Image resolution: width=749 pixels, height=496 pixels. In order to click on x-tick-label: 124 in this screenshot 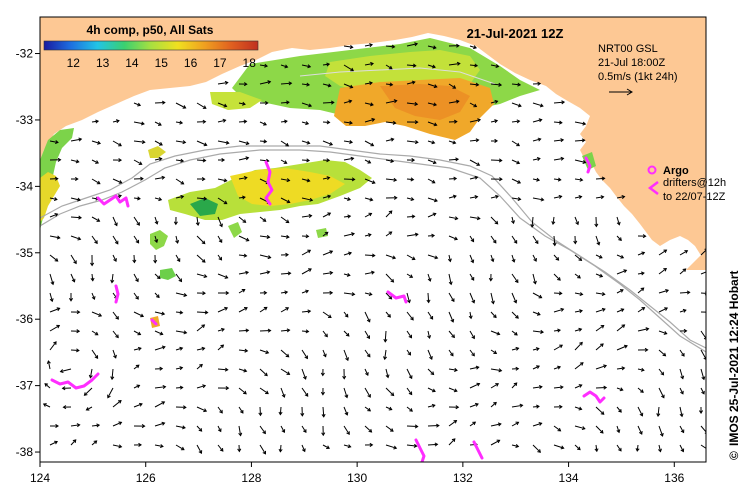, I will do `click(40, 478)`.